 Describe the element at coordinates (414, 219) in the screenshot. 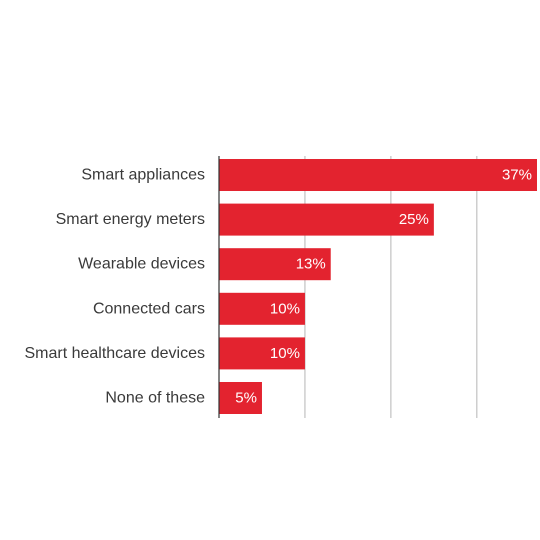

I see `value-label: 25%` at that location.